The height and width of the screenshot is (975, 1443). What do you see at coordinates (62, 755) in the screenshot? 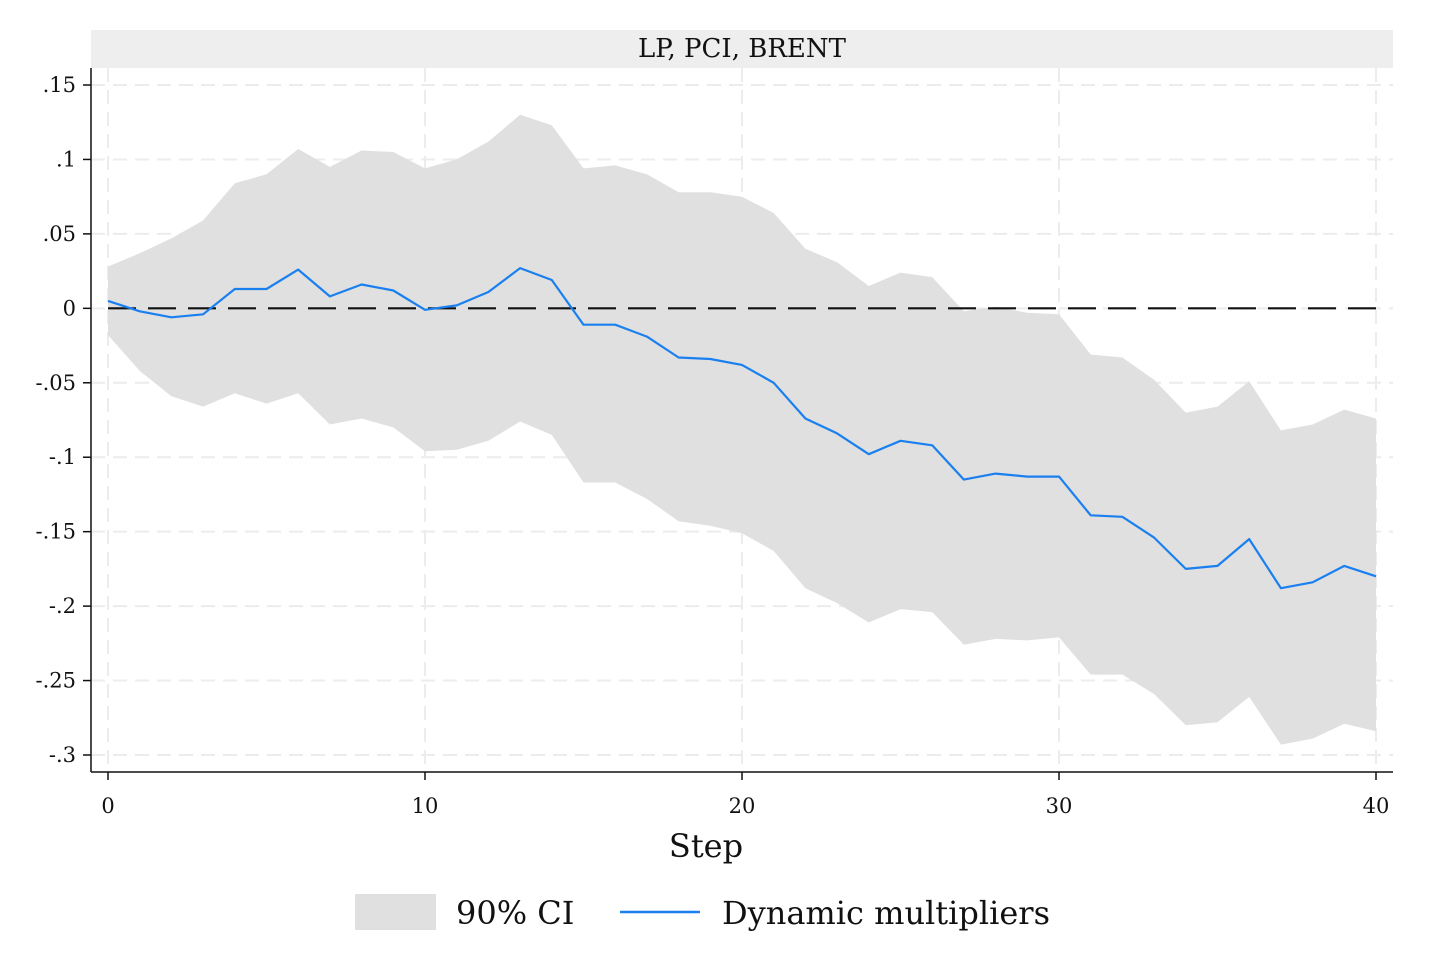
I see `y-tick-label: -.3` at bounding box center [62, 755].